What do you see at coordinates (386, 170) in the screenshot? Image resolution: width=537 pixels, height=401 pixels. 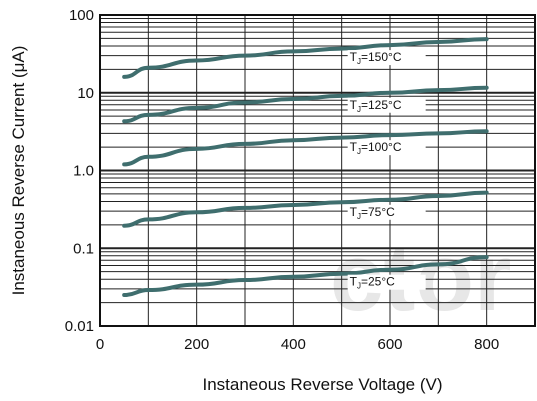 I see `series-annotations: TJ=150°C TJ=125°C TJ=100°C TJ=75°C TJ=25°C` at bounding box center [386, 170].